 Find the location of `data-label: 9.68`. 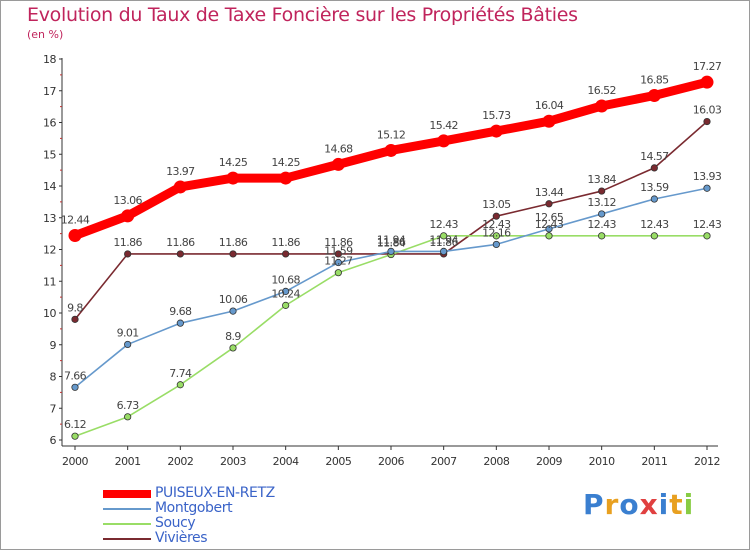

data-label: 9.68 is located at coordinates (180, 311).